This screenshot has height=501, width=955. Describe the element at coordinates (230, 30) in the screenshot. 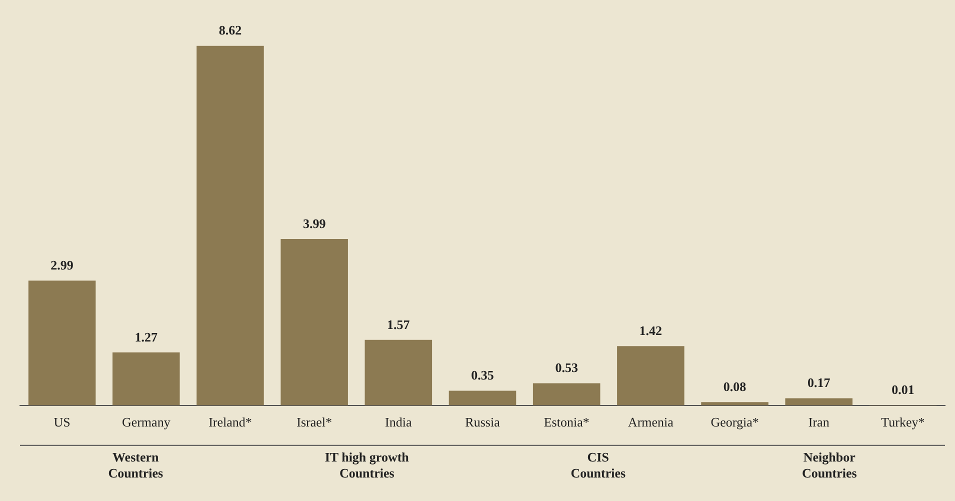

I see `data-label: 8.62` at that location.